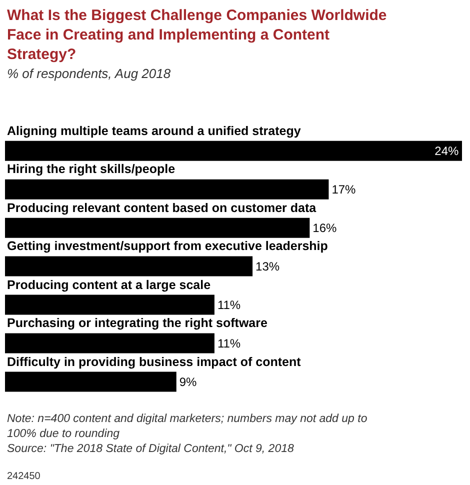 The image size is (470, 485). What do you see at coordinates (89, 73) in the screenshot?
I see `chart-subtitle: % of respondents, Aug 2018` at bounding box center [89, 73].